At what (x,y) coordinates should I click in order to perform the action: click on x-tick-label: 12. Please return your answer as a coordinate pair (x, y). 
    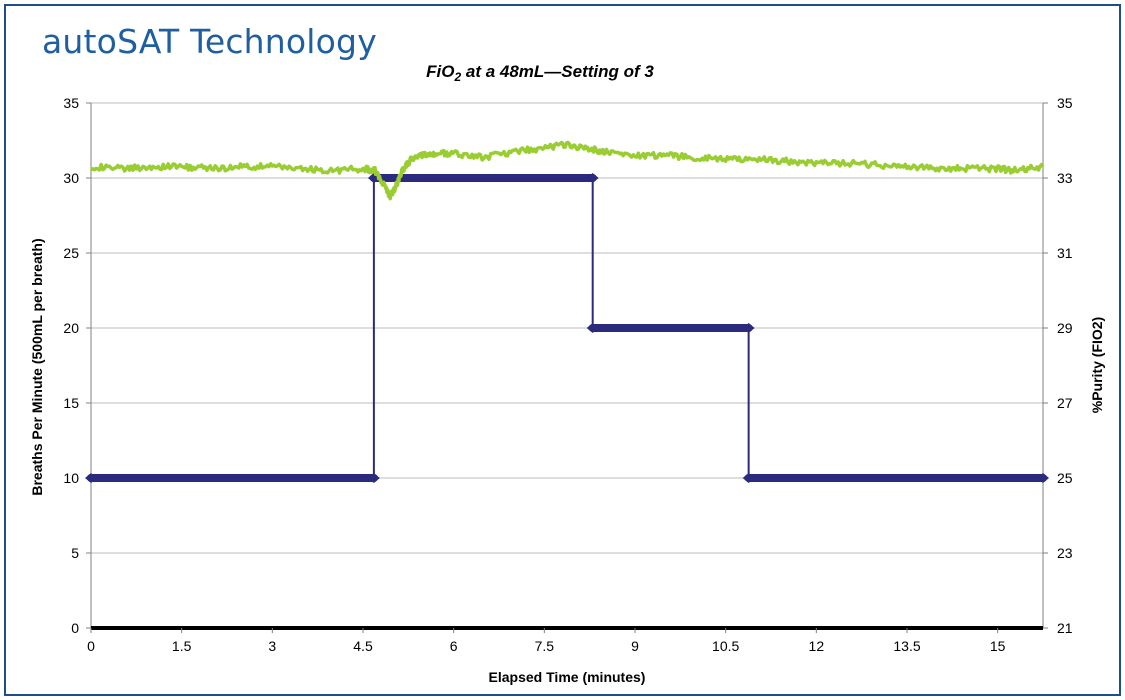
    Looking at the image, I should click on (817, 646).